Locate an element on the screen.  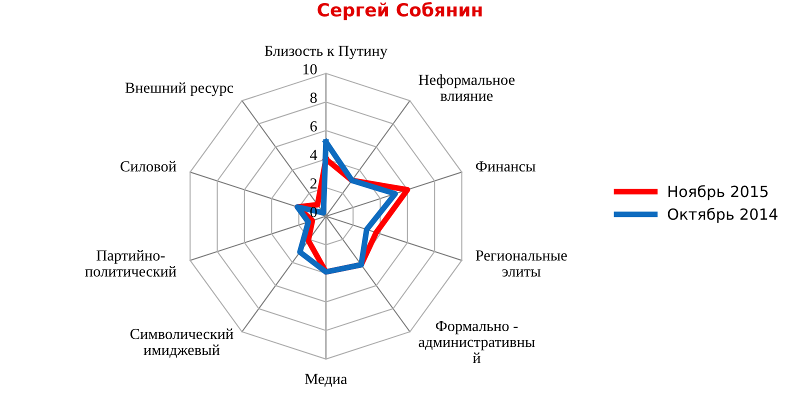
spoke-label: Региональные элиты is located at coordinates (521, 263).